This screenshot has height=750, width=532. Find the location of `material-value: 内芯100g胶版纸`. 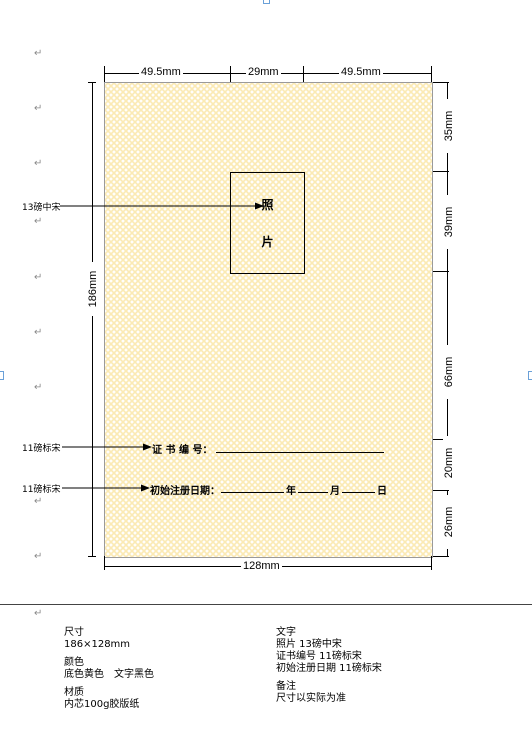

material-value: 内芯100g胶版纸 is located at coordinates (102, 704).